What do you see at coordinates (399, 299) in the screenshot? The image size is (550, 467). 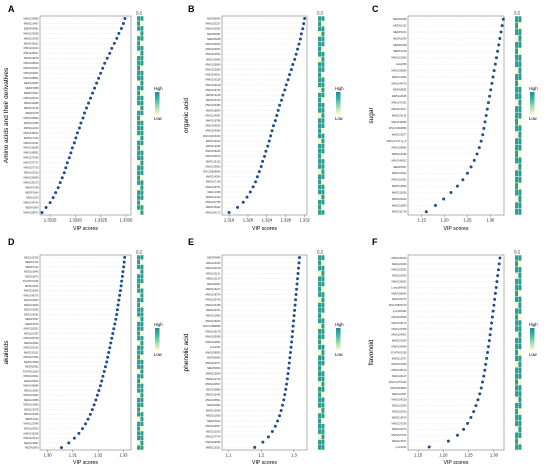 I see `category-label: MEDL02675` at bounding box center [399, 299].